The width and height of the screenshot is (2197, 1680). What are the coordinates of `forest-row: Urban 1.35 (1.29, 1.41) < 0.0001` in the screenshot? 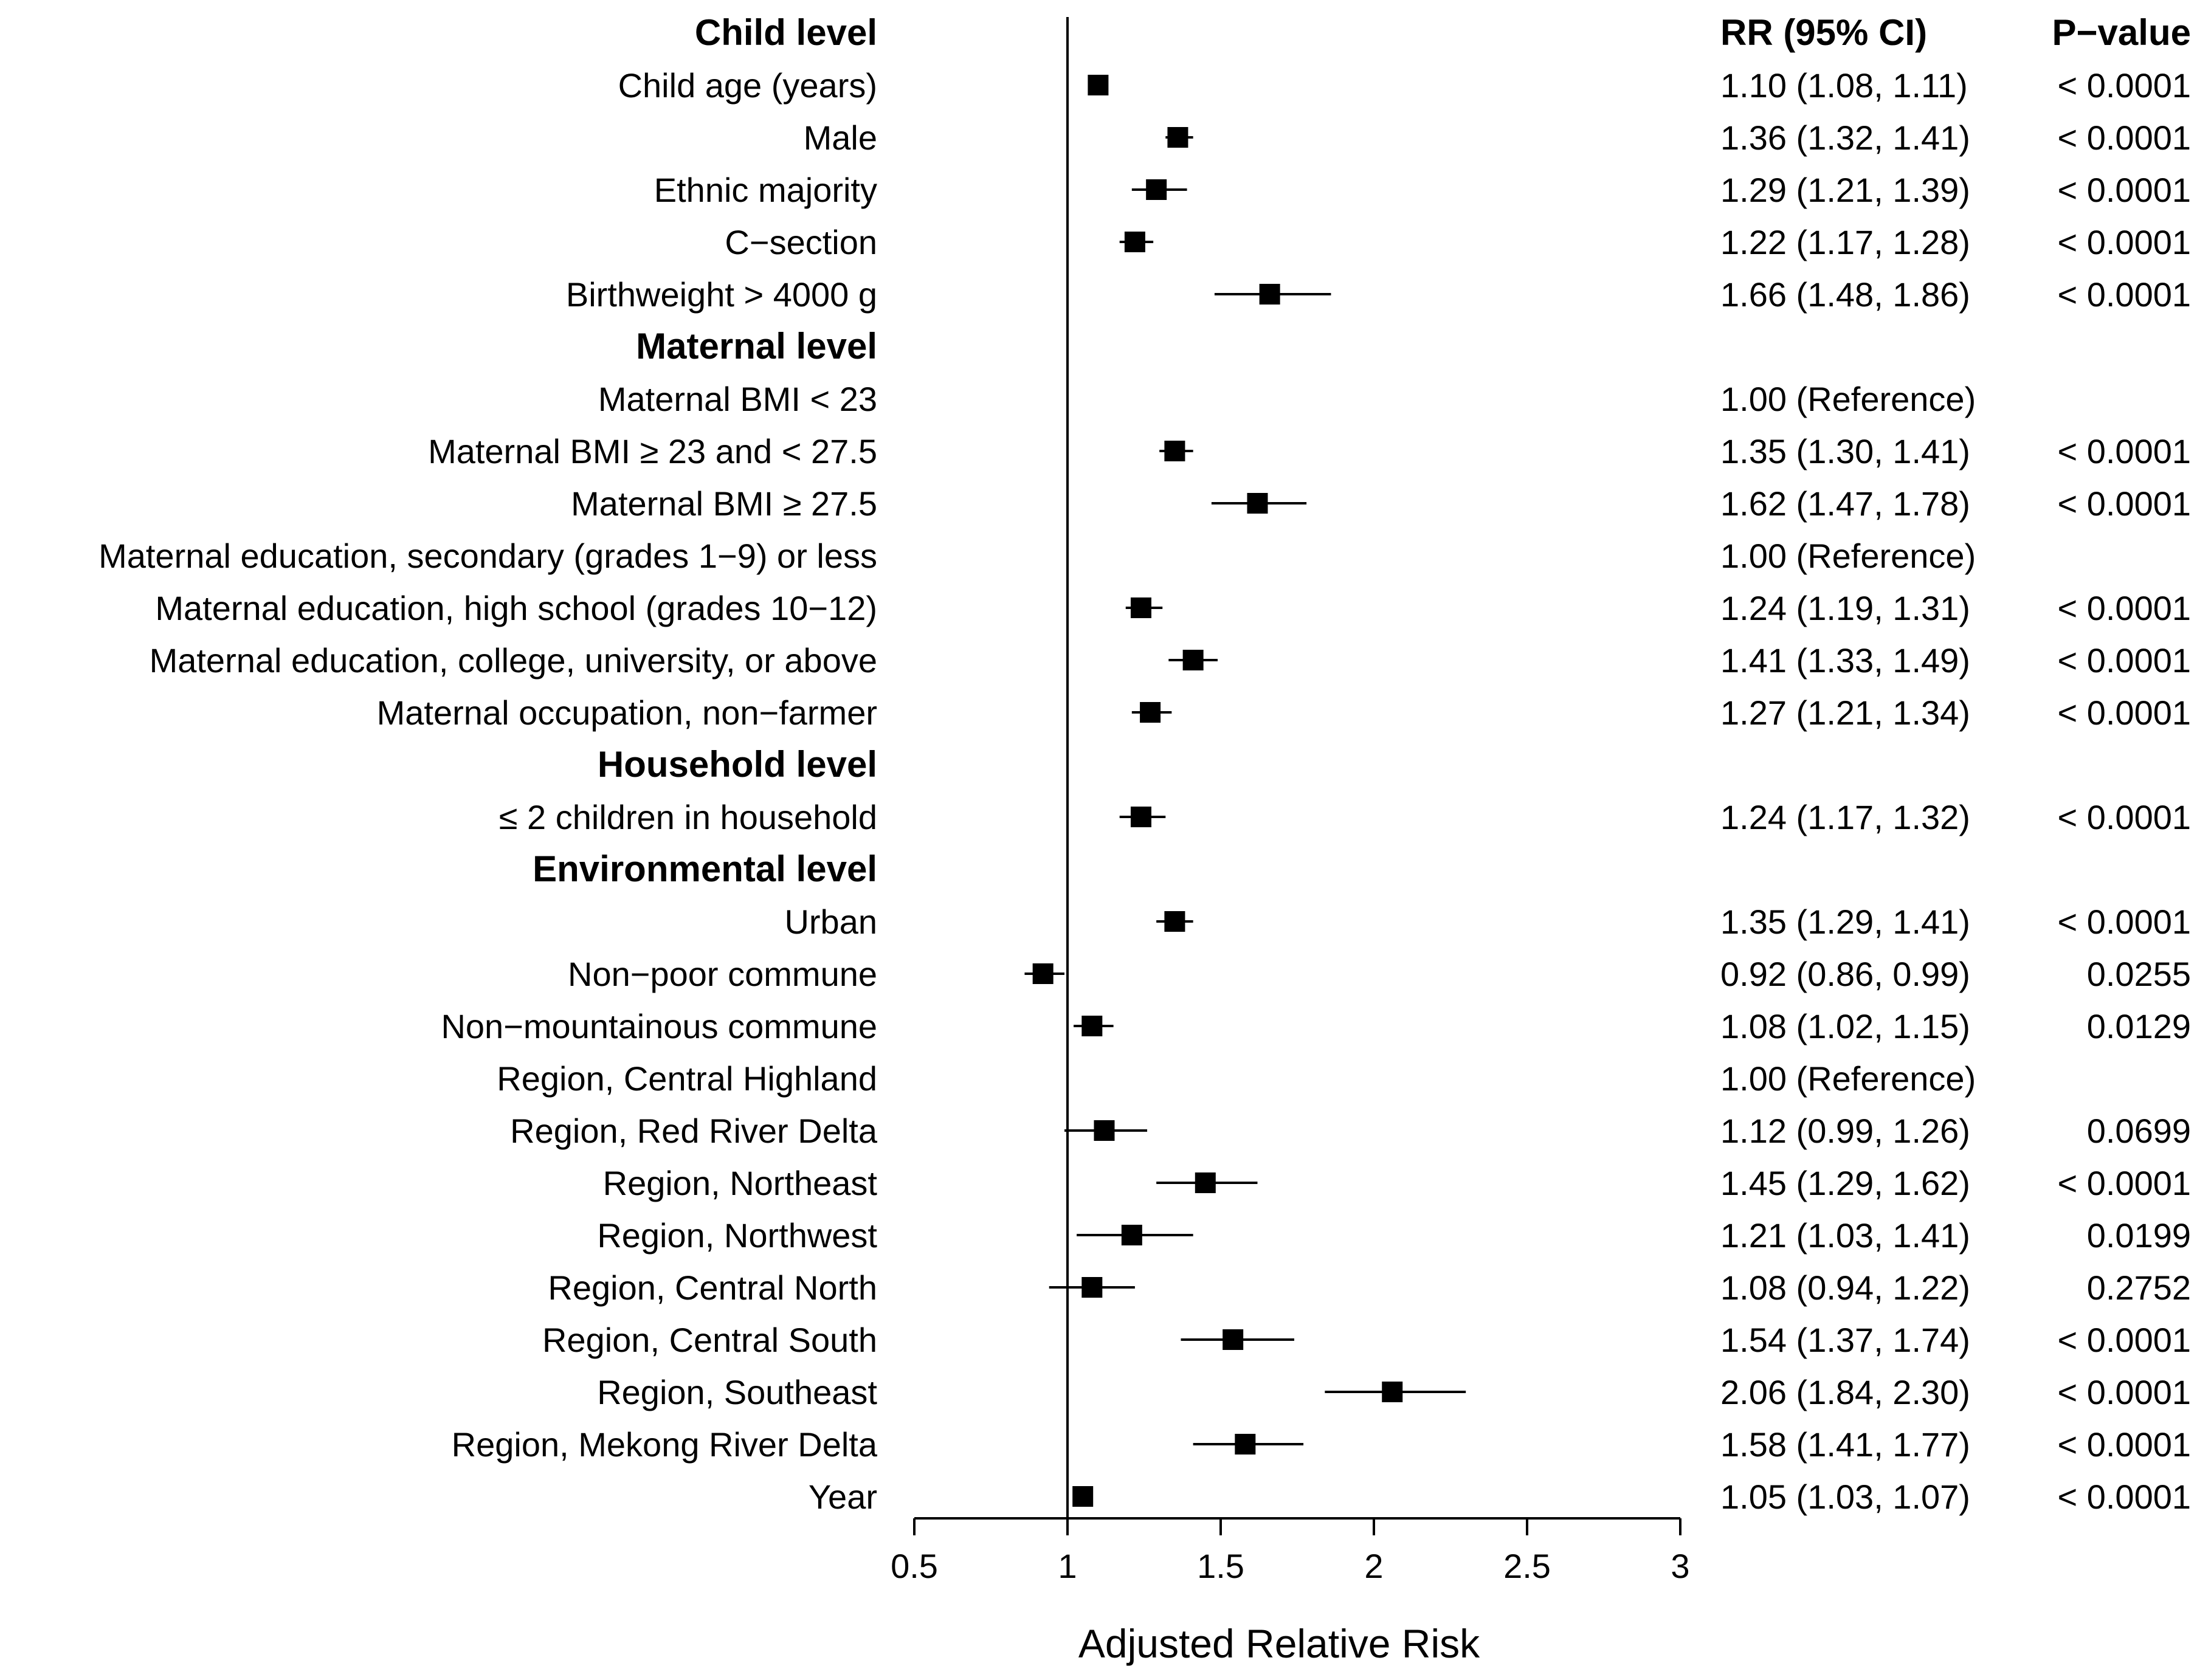 It's located at (1487, 922).